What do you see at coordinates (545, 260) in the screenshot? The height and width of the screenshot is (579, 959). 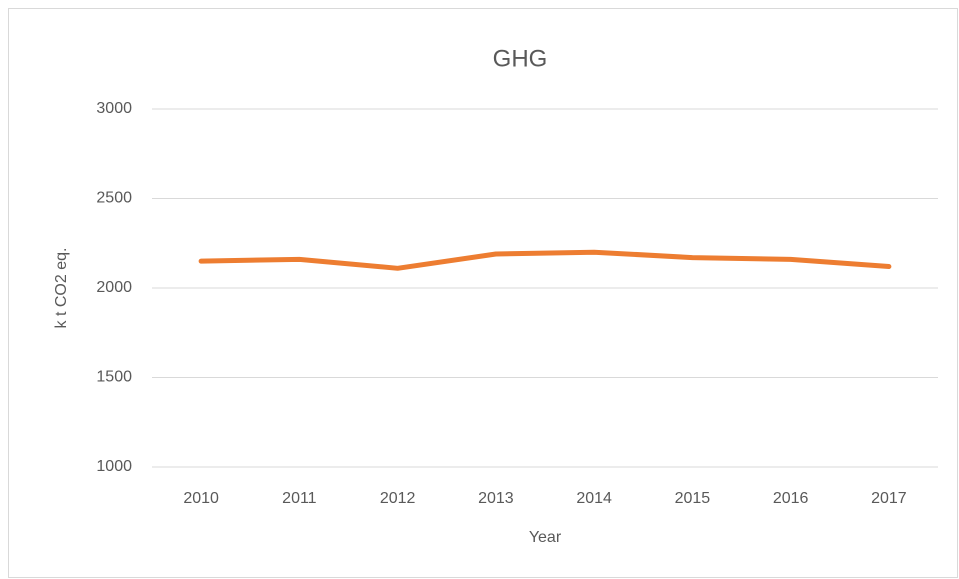 I see `series-line` at bounding box center [545, 260].